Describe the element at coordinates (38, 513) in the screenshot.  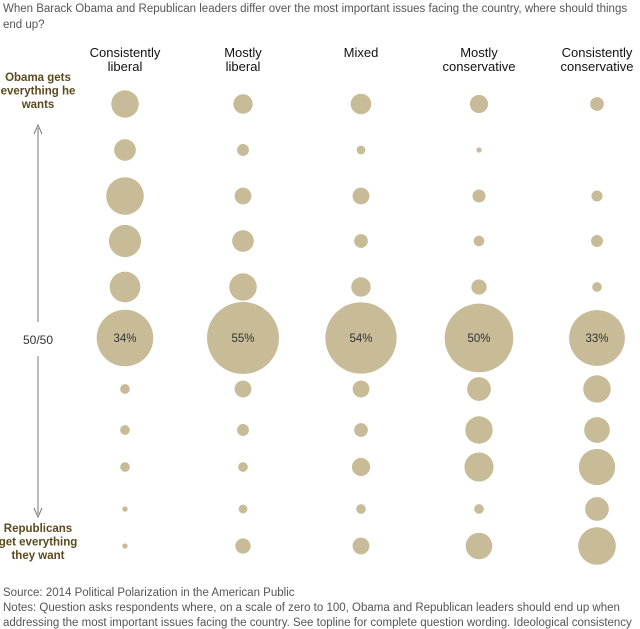
I see `arrow-down-icon` at that location.